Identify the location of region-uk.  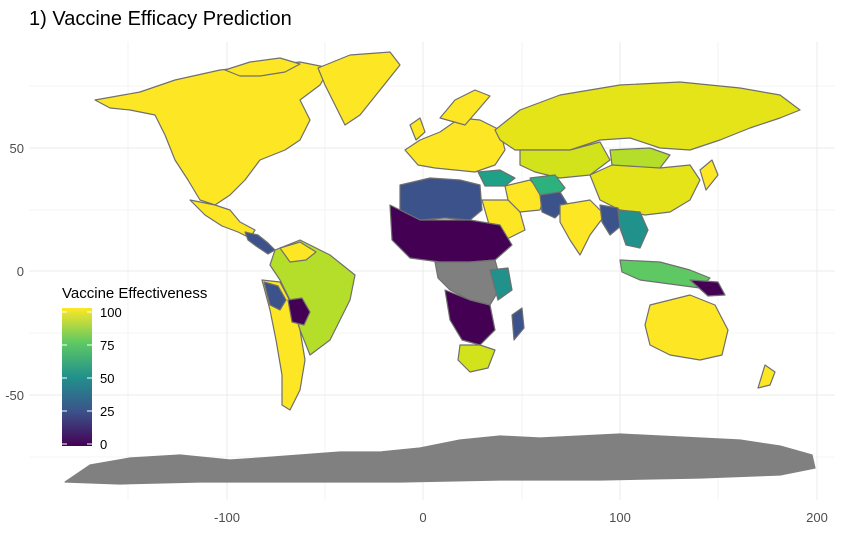
(417, 129).